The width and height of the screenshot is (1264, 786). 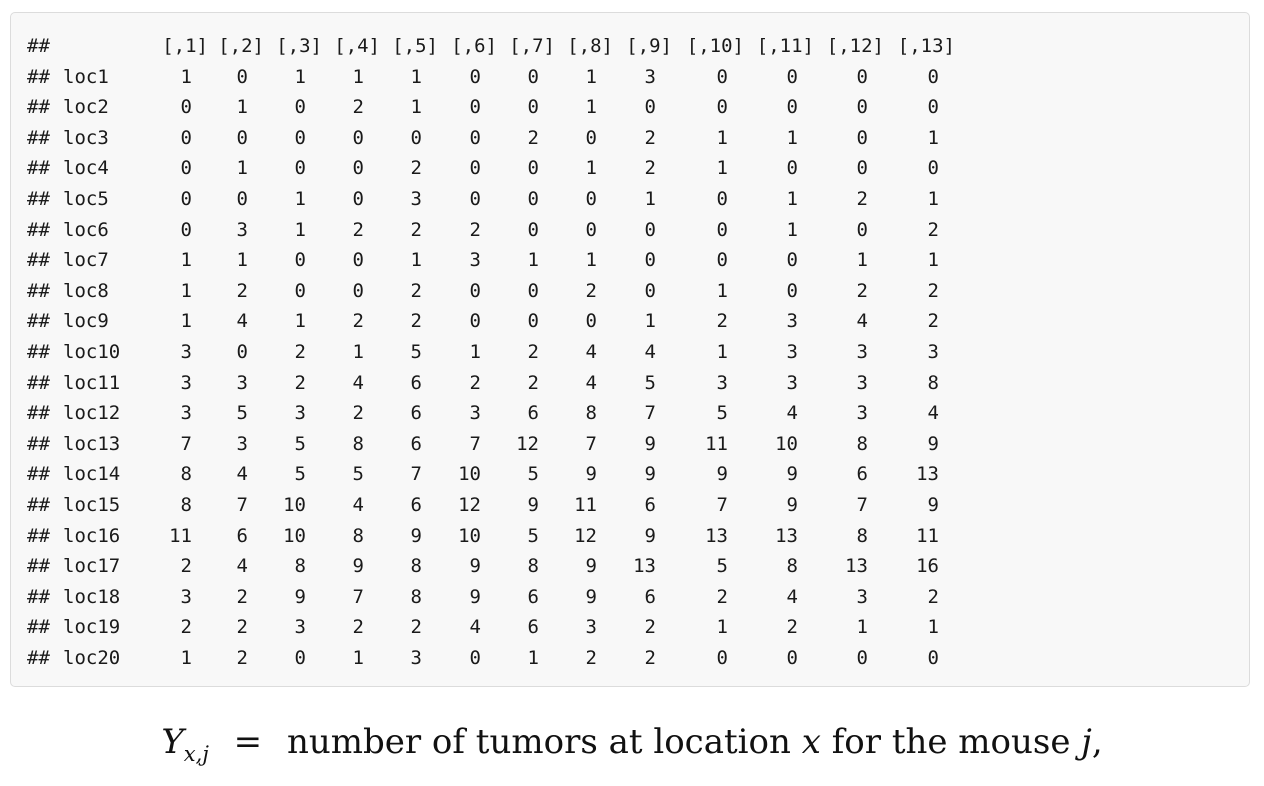 I want to click on column-header: [,4], so click(x=357, y=46).